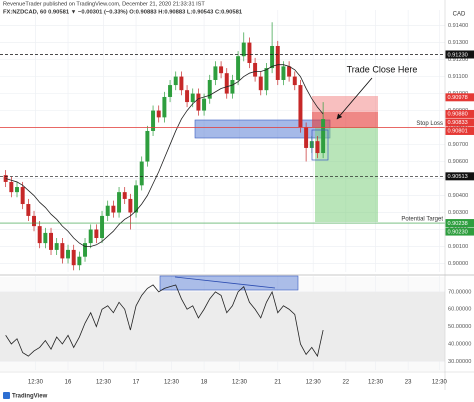 The height and width of the screenshot is (402, 474). What do you see at coordinates (458, 115) in the screenshot?
I see `price-label: 0.90880` at bounding box center [458, 115].